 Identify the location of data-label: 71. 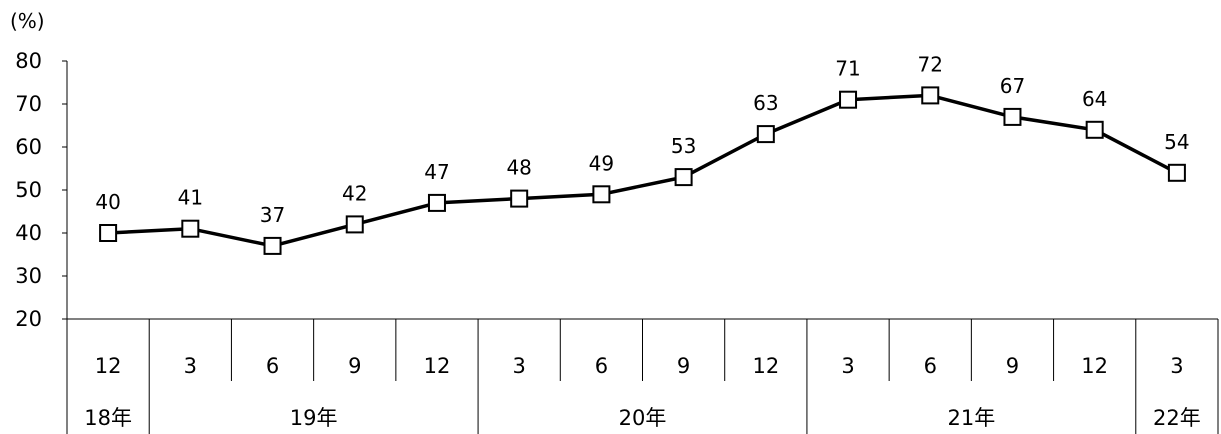
(847, 69).